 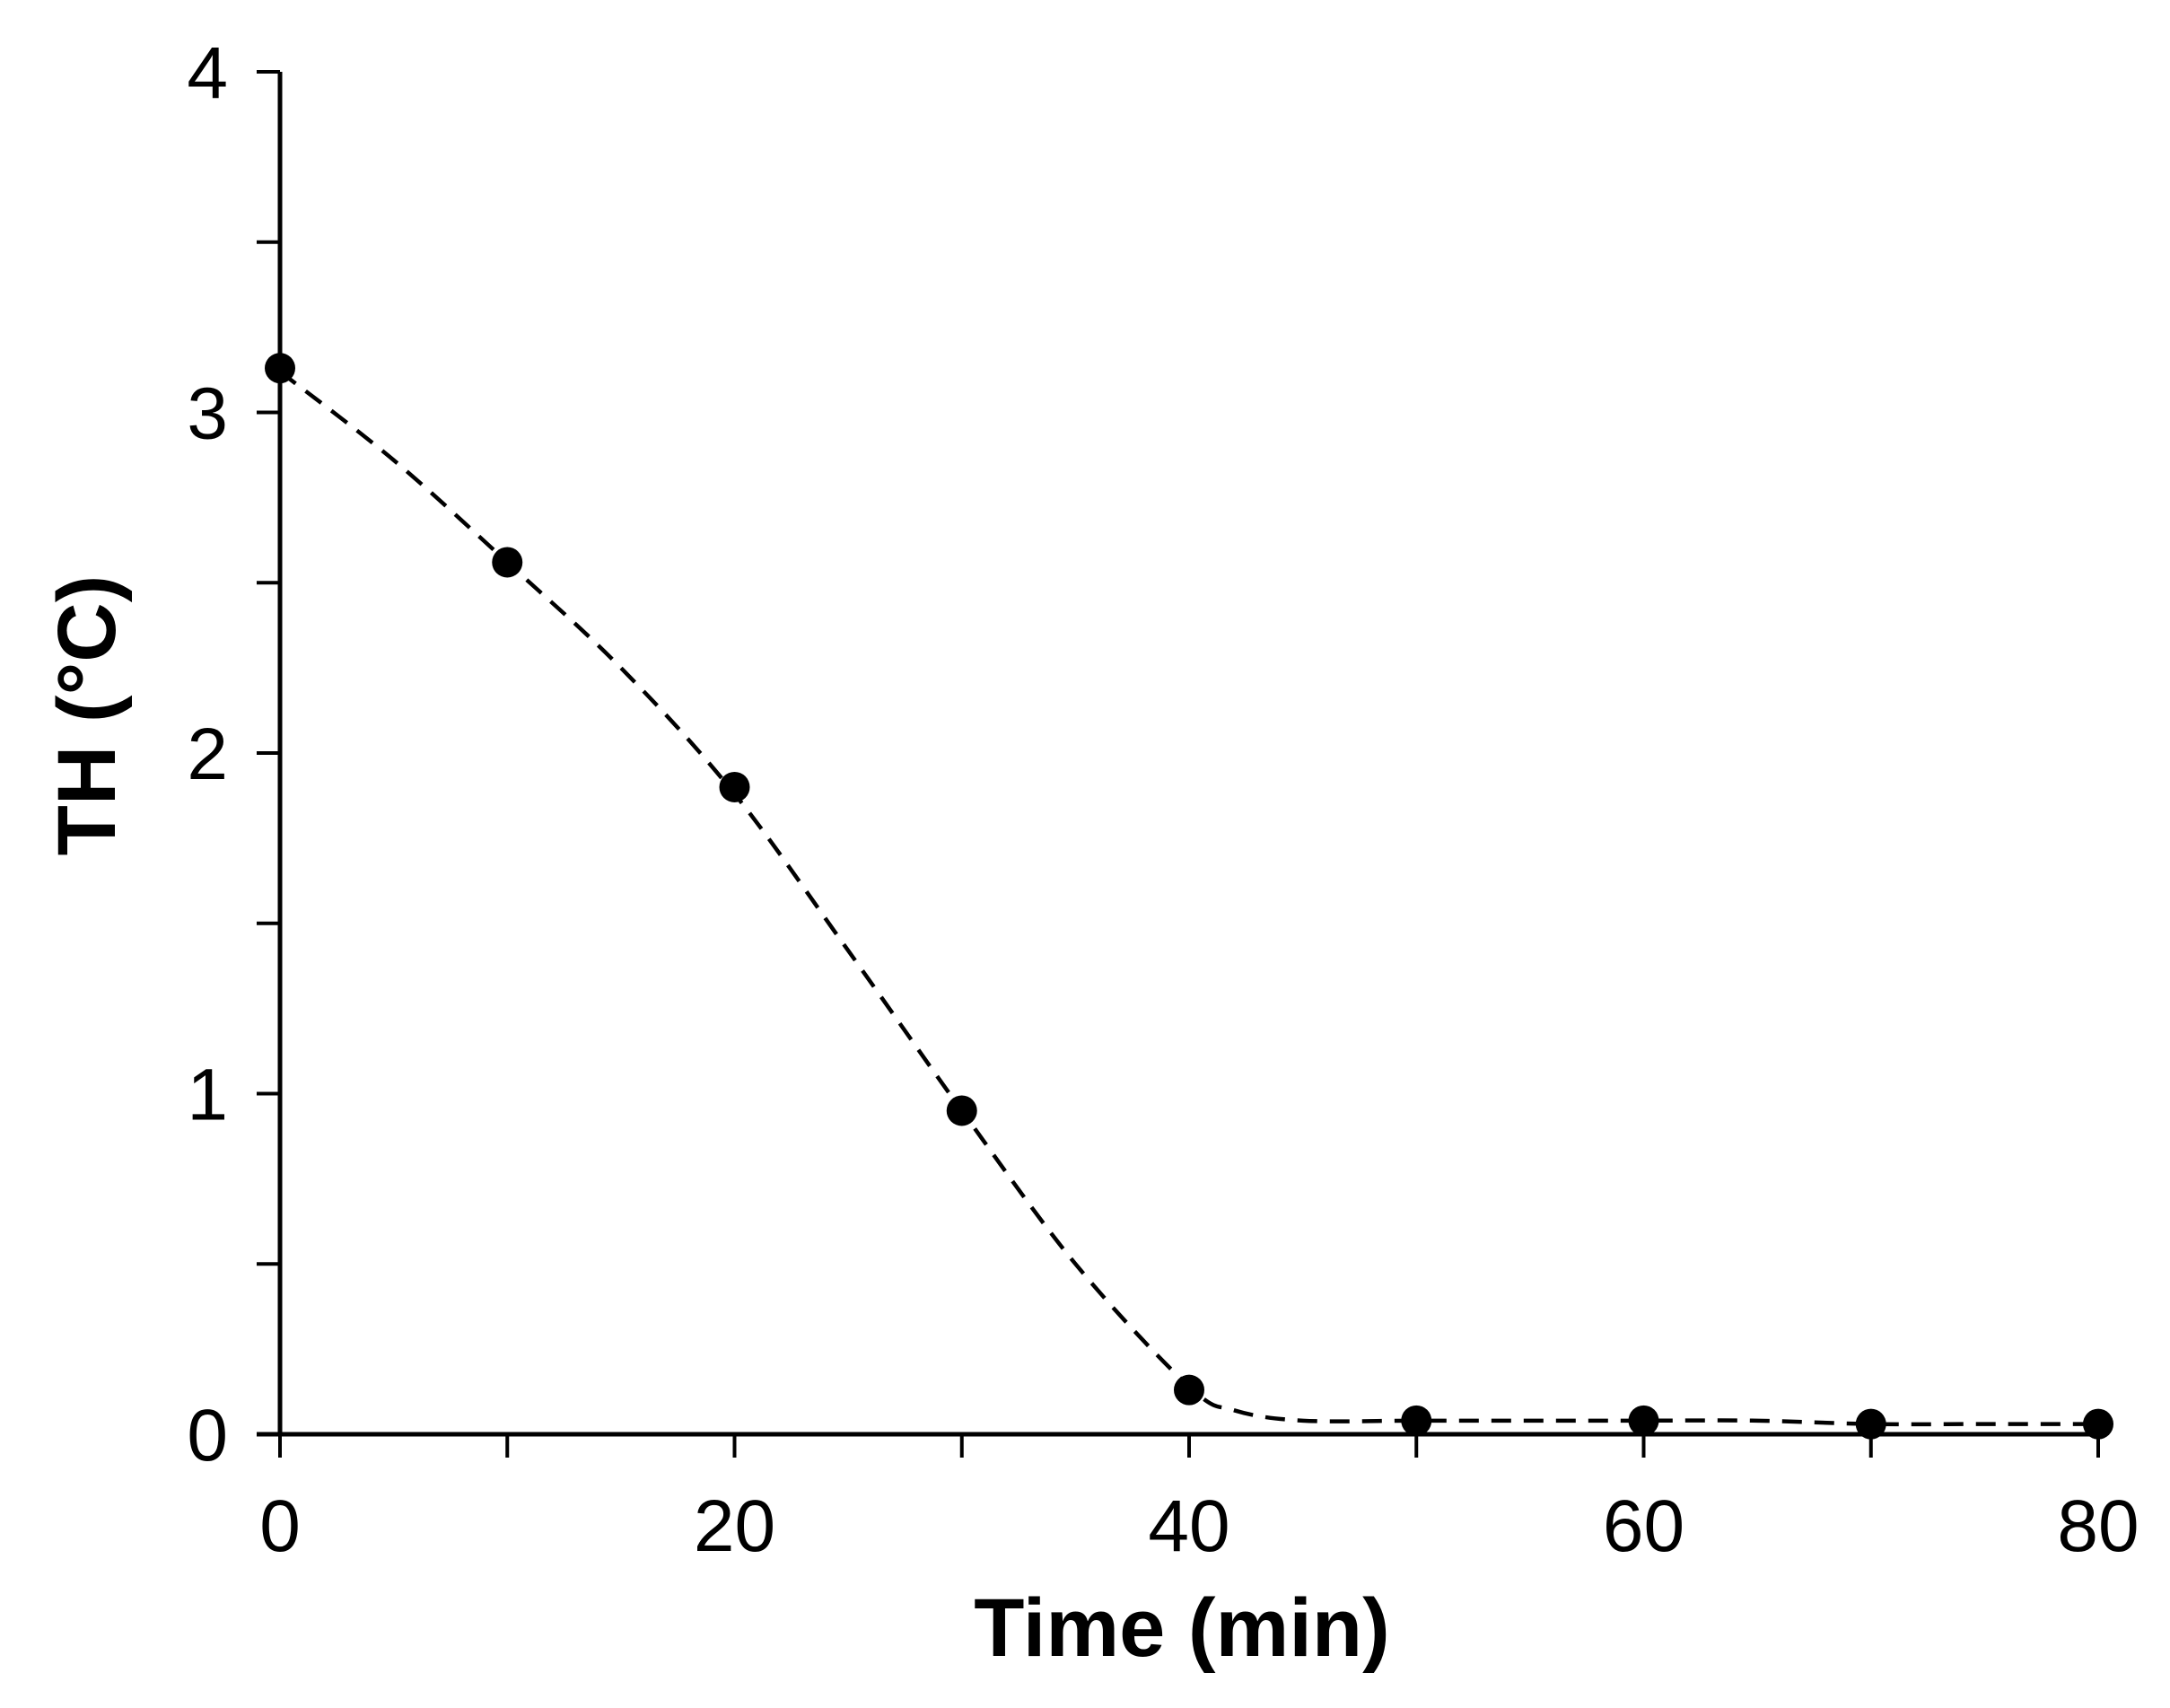 What do you see at coordinates (208, 754) in the screenshot?
I see `y-tick-label: 2` at bounding box center [208, 754].